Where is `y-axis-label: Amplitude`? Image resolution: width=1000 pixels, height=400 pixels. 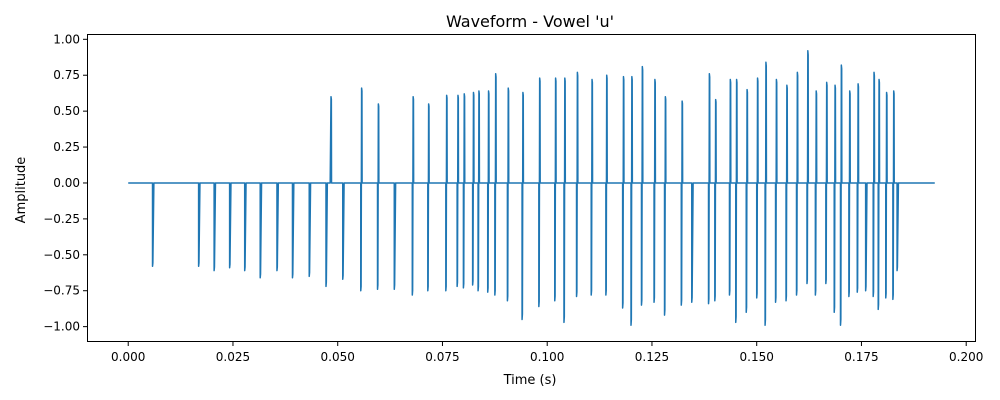
y-axis-label: Amplitude is located at coordinates (21, 190).